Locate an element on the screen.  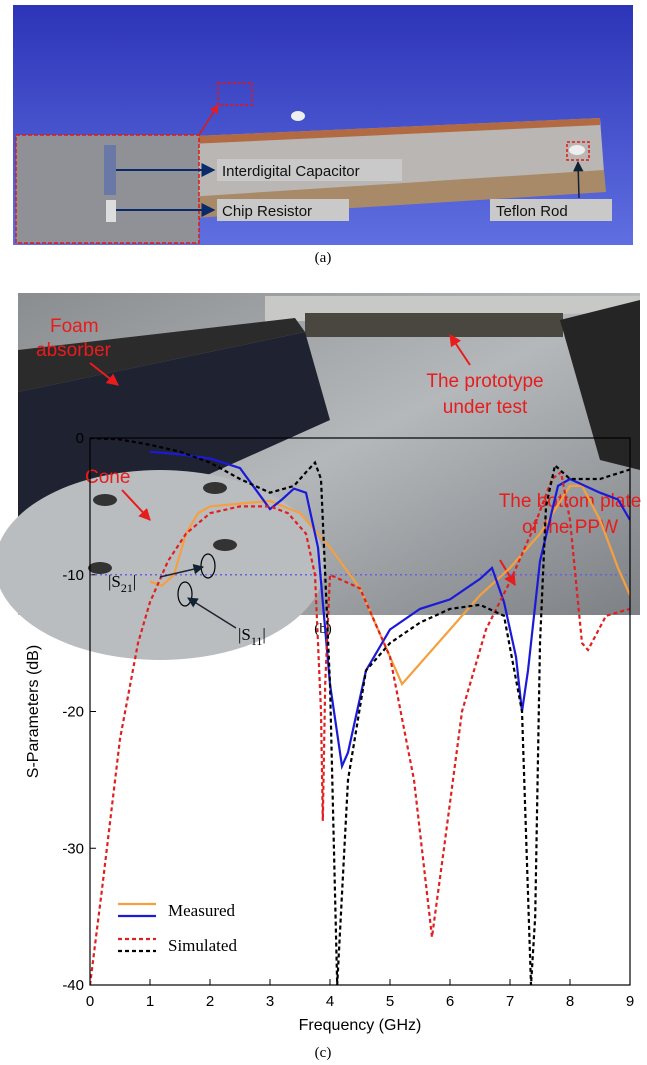
annotation-ring is located at coordinates (185, 594).